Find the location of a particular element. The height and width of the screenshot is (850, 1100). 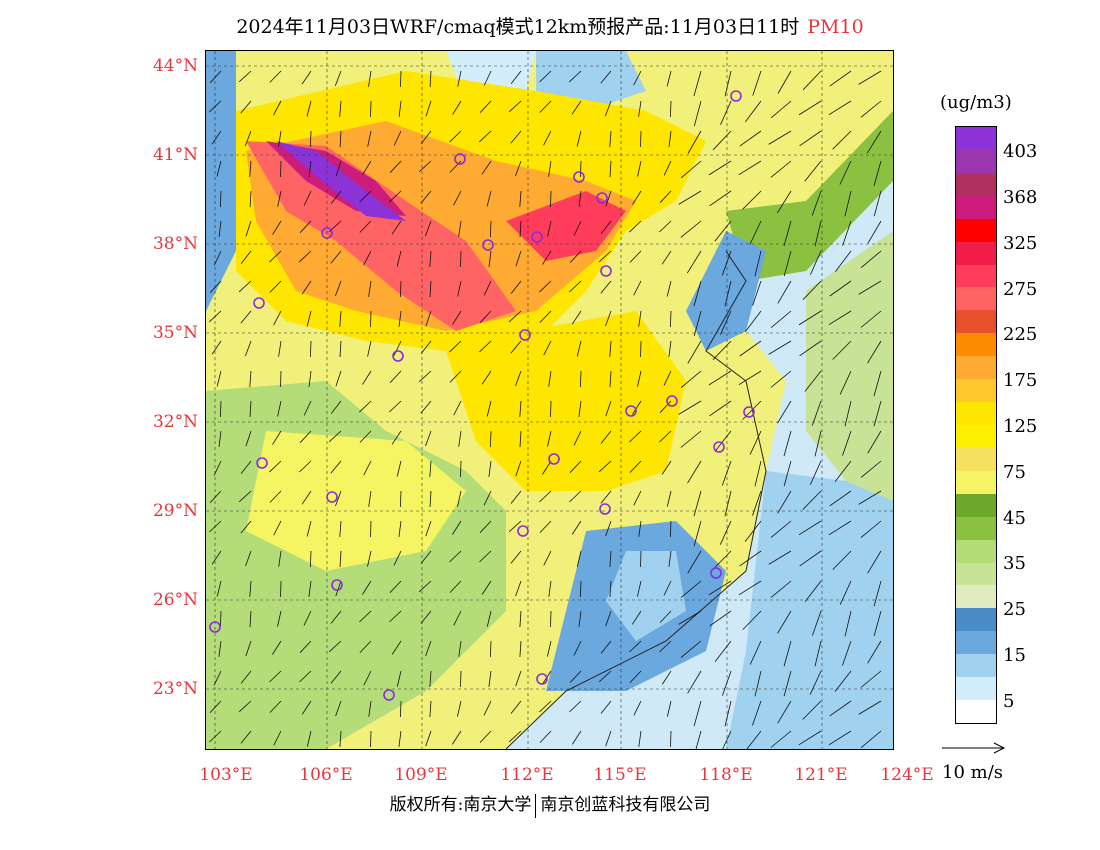

lat-label-32n: 32°N is located at coordinates (175, 422).